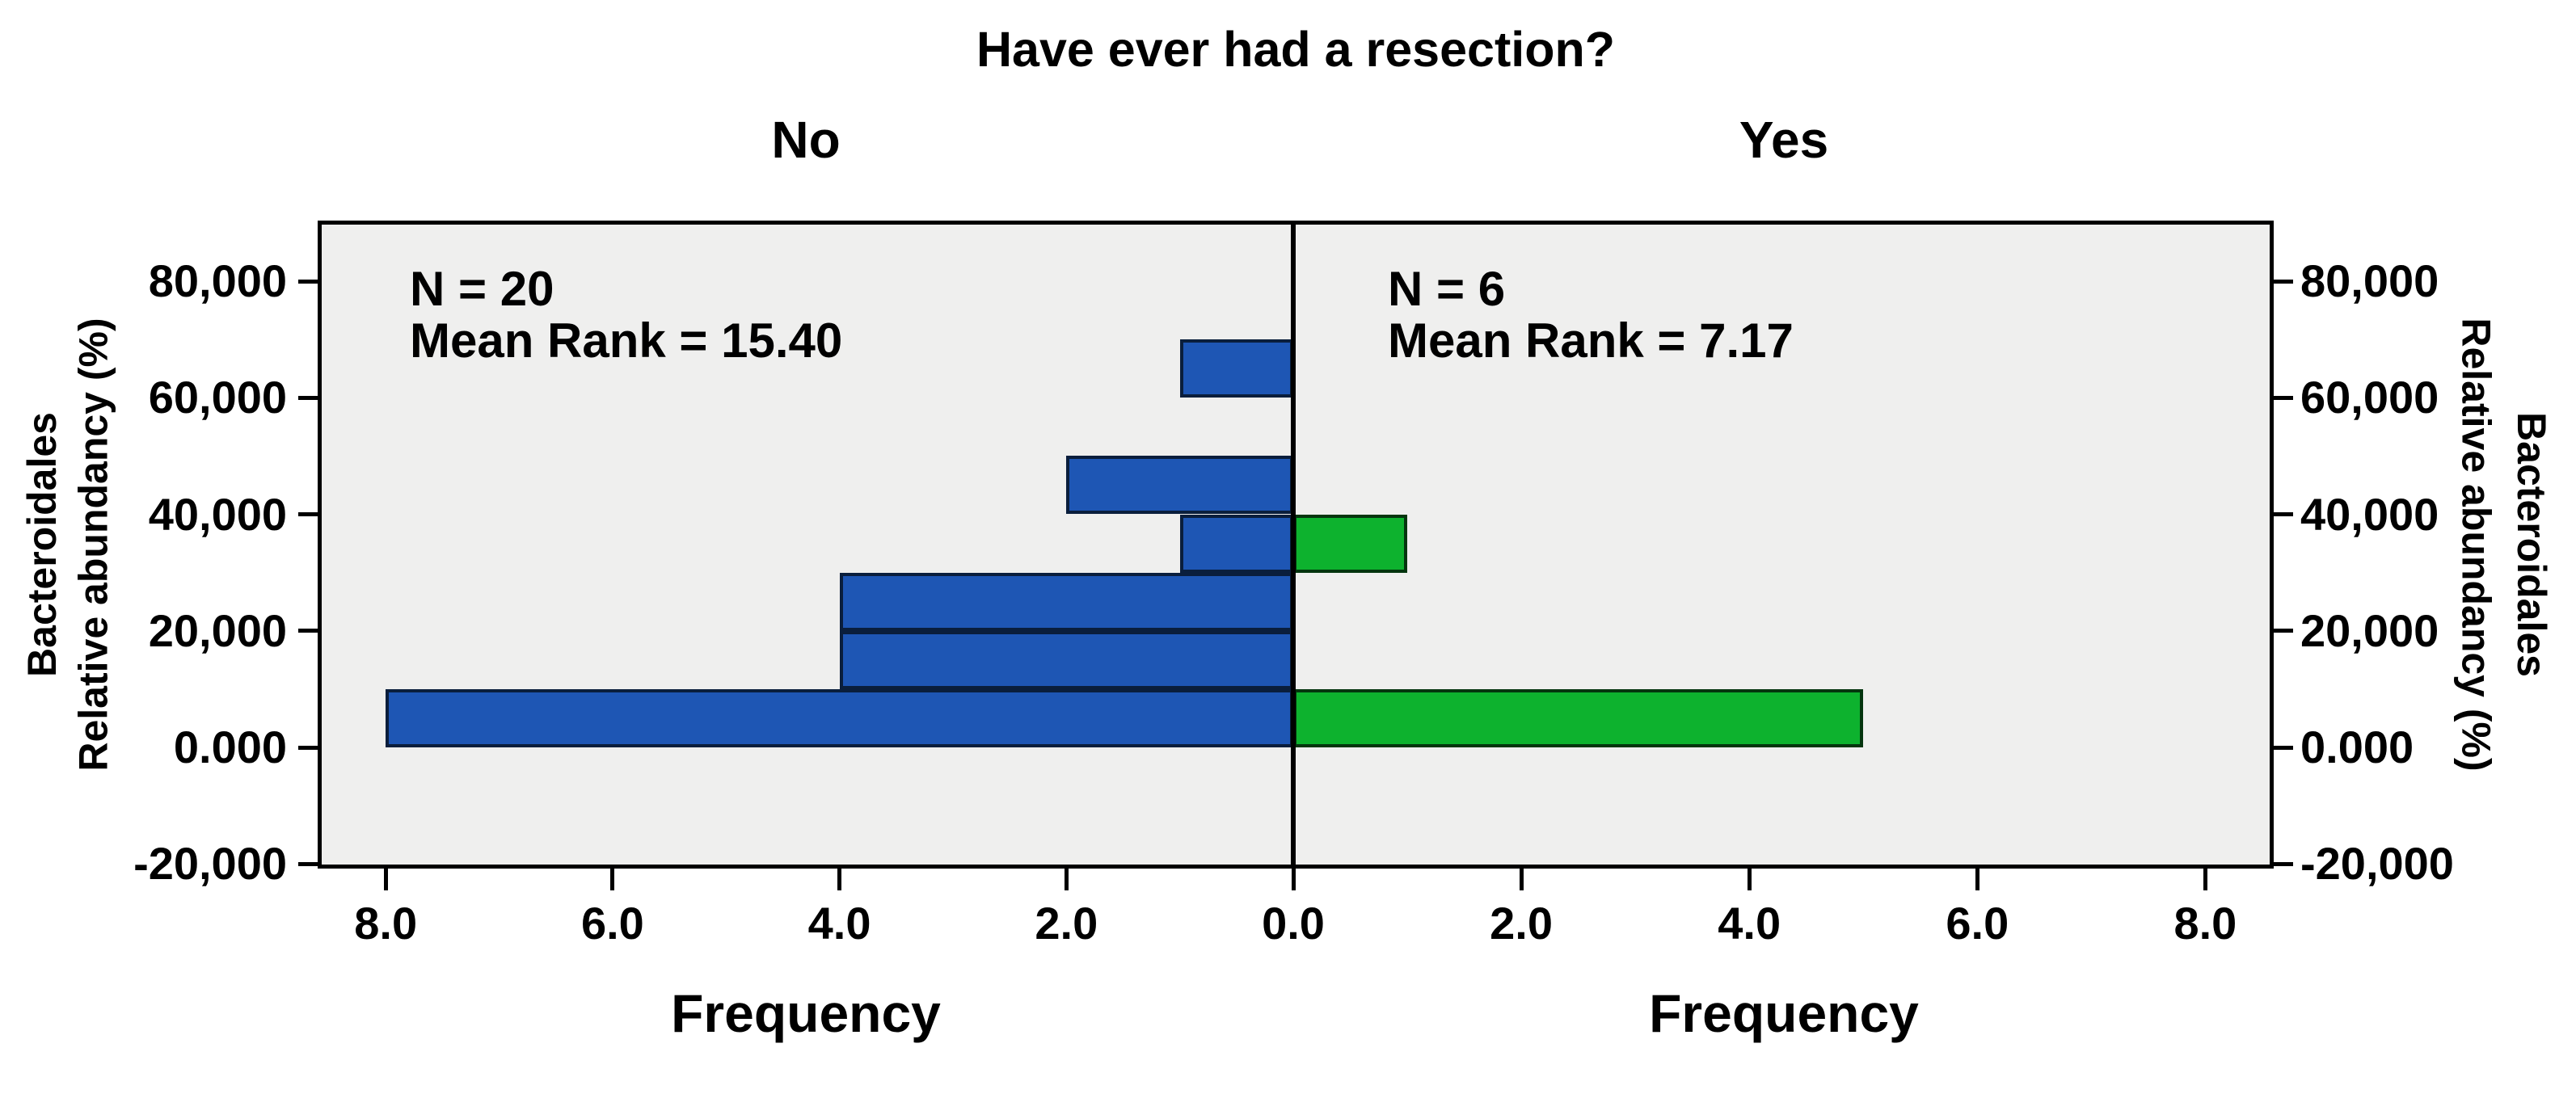 This screenshot has height=1094, width=2576. What do you see at coordinates (217, 280) in the screenshot?
I see `y-tick-label-left: 80,000` at bounding box center [217, 280].